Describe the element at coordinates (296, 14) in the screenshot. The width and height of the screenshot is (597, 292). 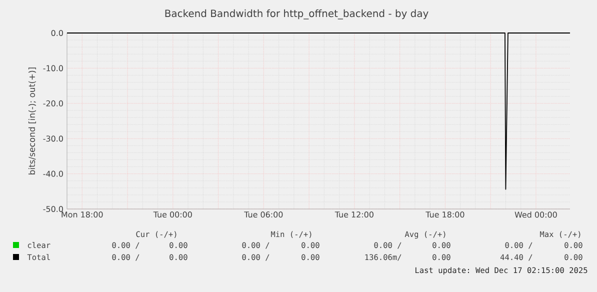
I see `chart-title: Backend Bandwidth for http_offnet_backend - by day` at that location.